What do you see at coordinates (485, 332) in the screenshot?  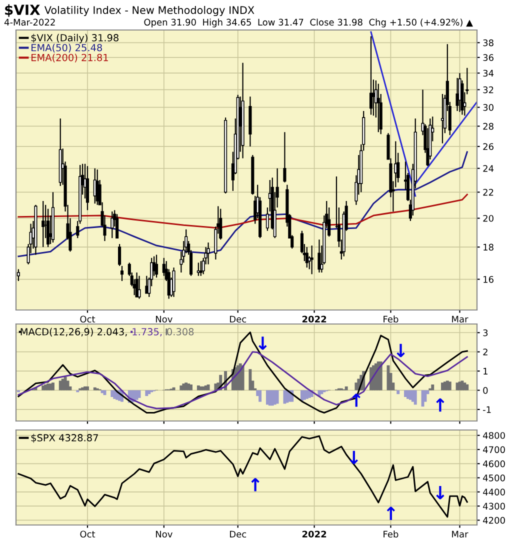 I see `y-tick-label: 3` at bounding box center [485, 332].